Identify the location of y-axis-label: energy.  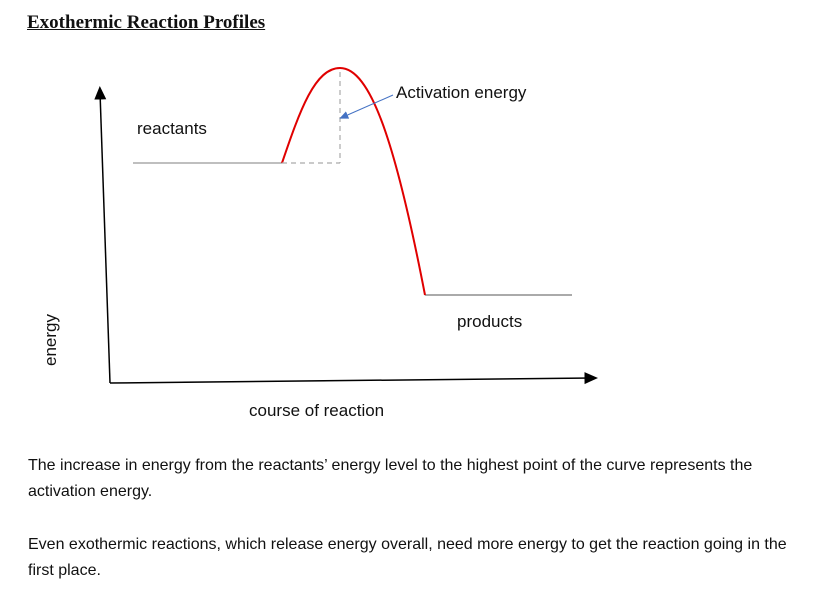
(50, 340).